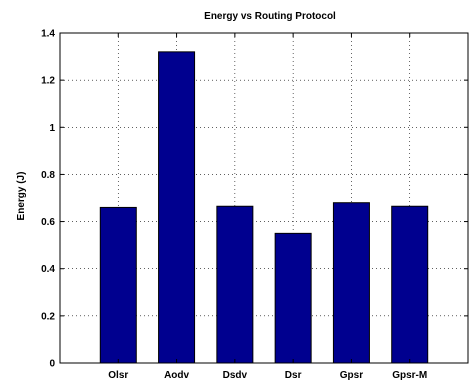 The height and width of the screenshot is (383, 472). I want to click on x-tick-label: Olsr, so click(118, 375).